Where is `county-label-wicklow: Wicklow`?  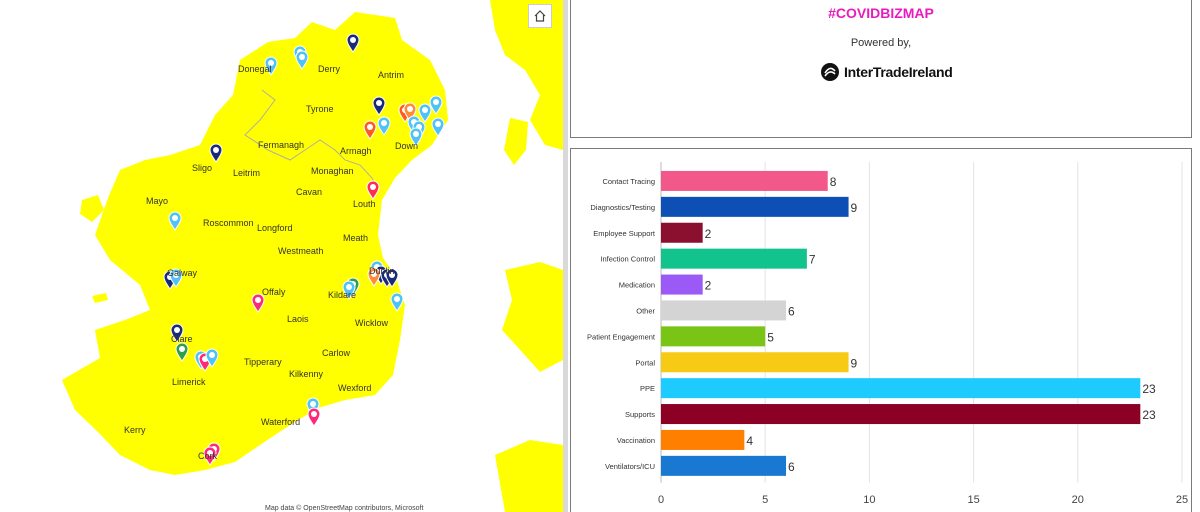 county-label-wicklow: Wicklow is located at coordinates (371, 323).